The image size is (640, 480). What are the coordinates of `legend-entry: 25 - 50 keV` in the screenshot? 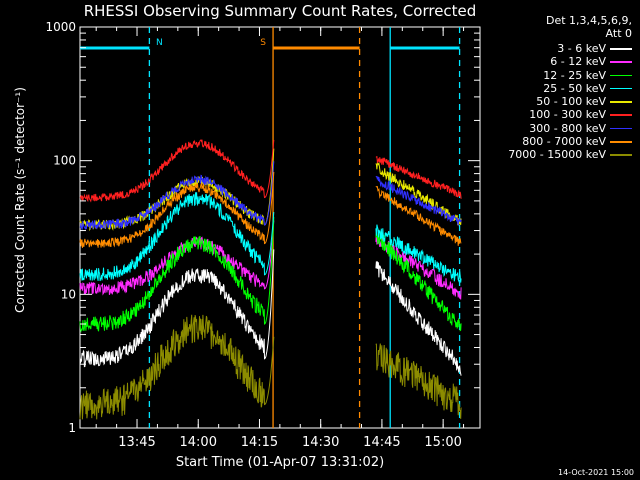 It's located at (558, 88).